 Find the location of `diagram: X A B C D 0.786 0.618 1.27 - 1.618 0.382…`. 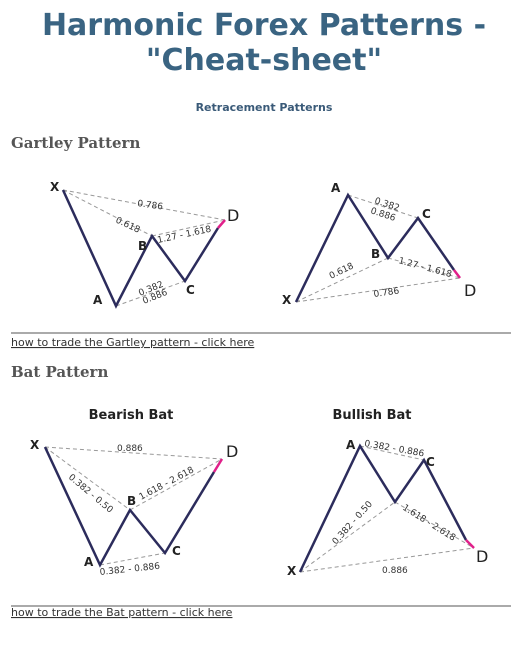

diagram: X A B C D 0.786 0.618 1.27 - 1.618 0.382… is located at coordinates (144, 244).